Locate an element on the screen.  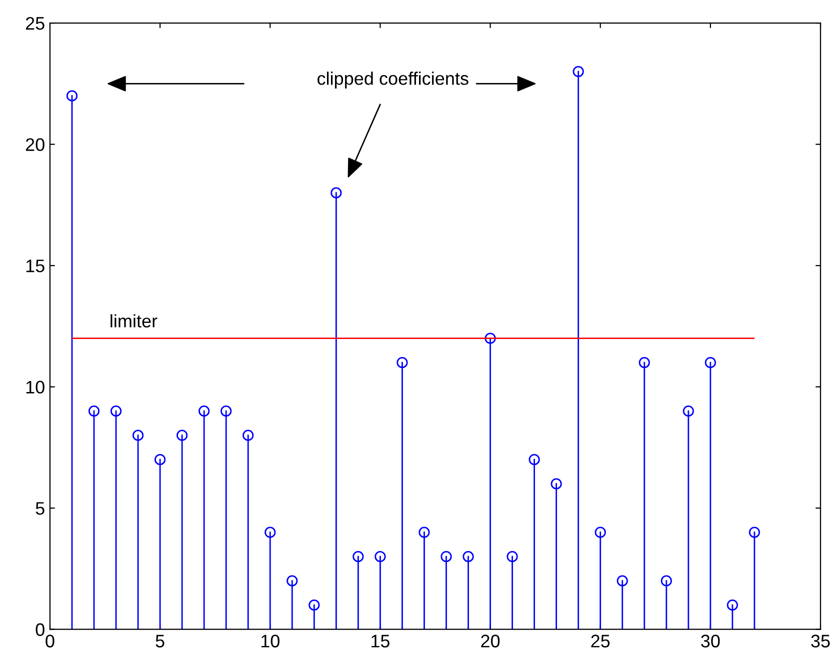
x-tick-label: 35 is located at coordinates (820, 641).